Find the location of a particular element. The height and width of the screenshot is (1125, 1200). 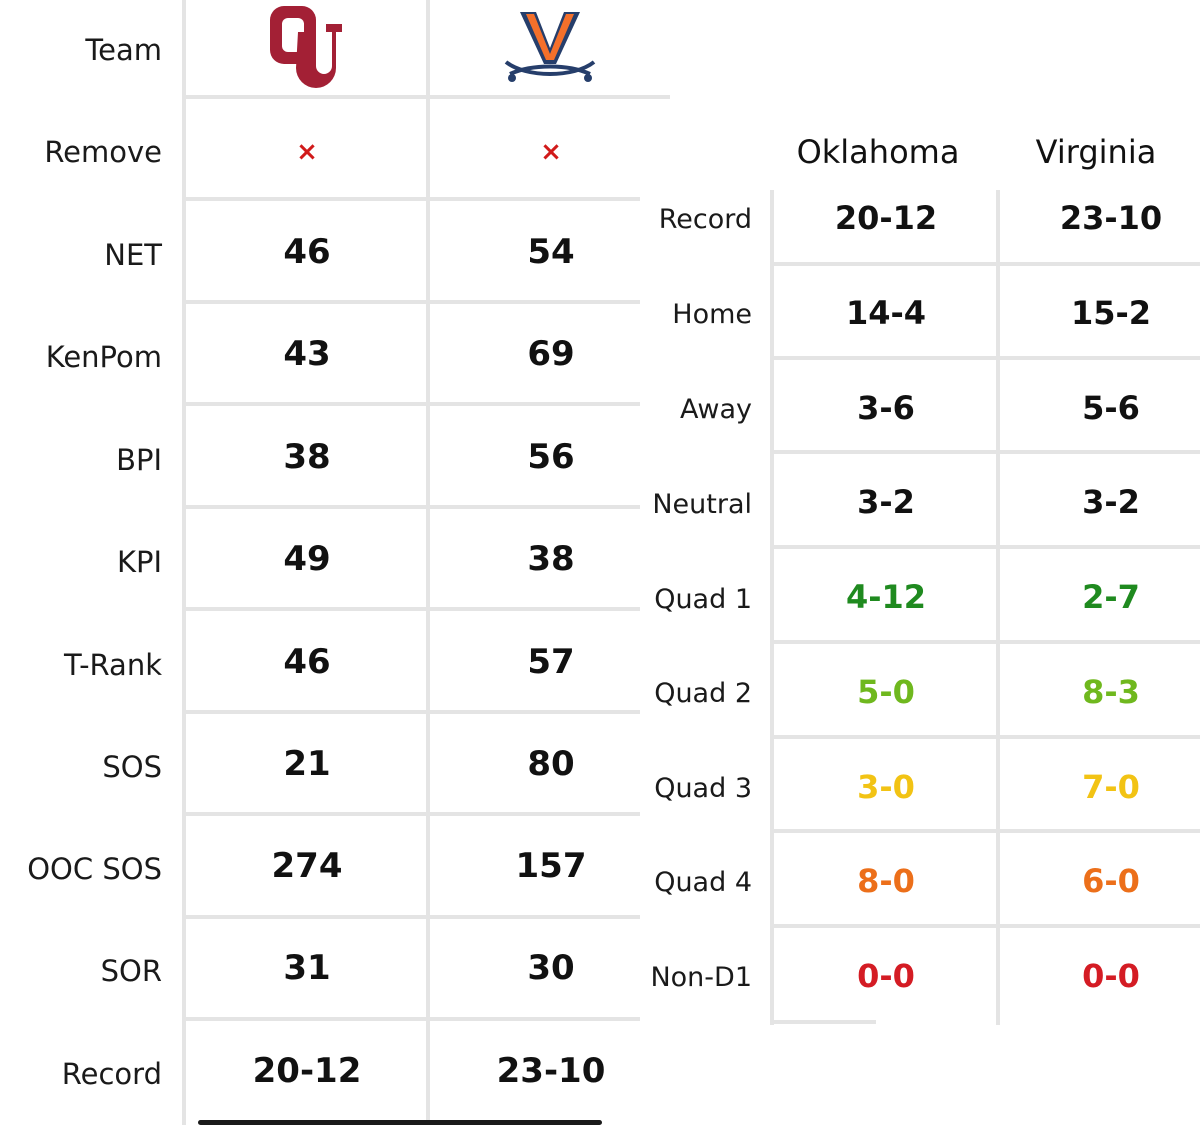

remove-row-label: Remove is located at coordinates (103, 152).